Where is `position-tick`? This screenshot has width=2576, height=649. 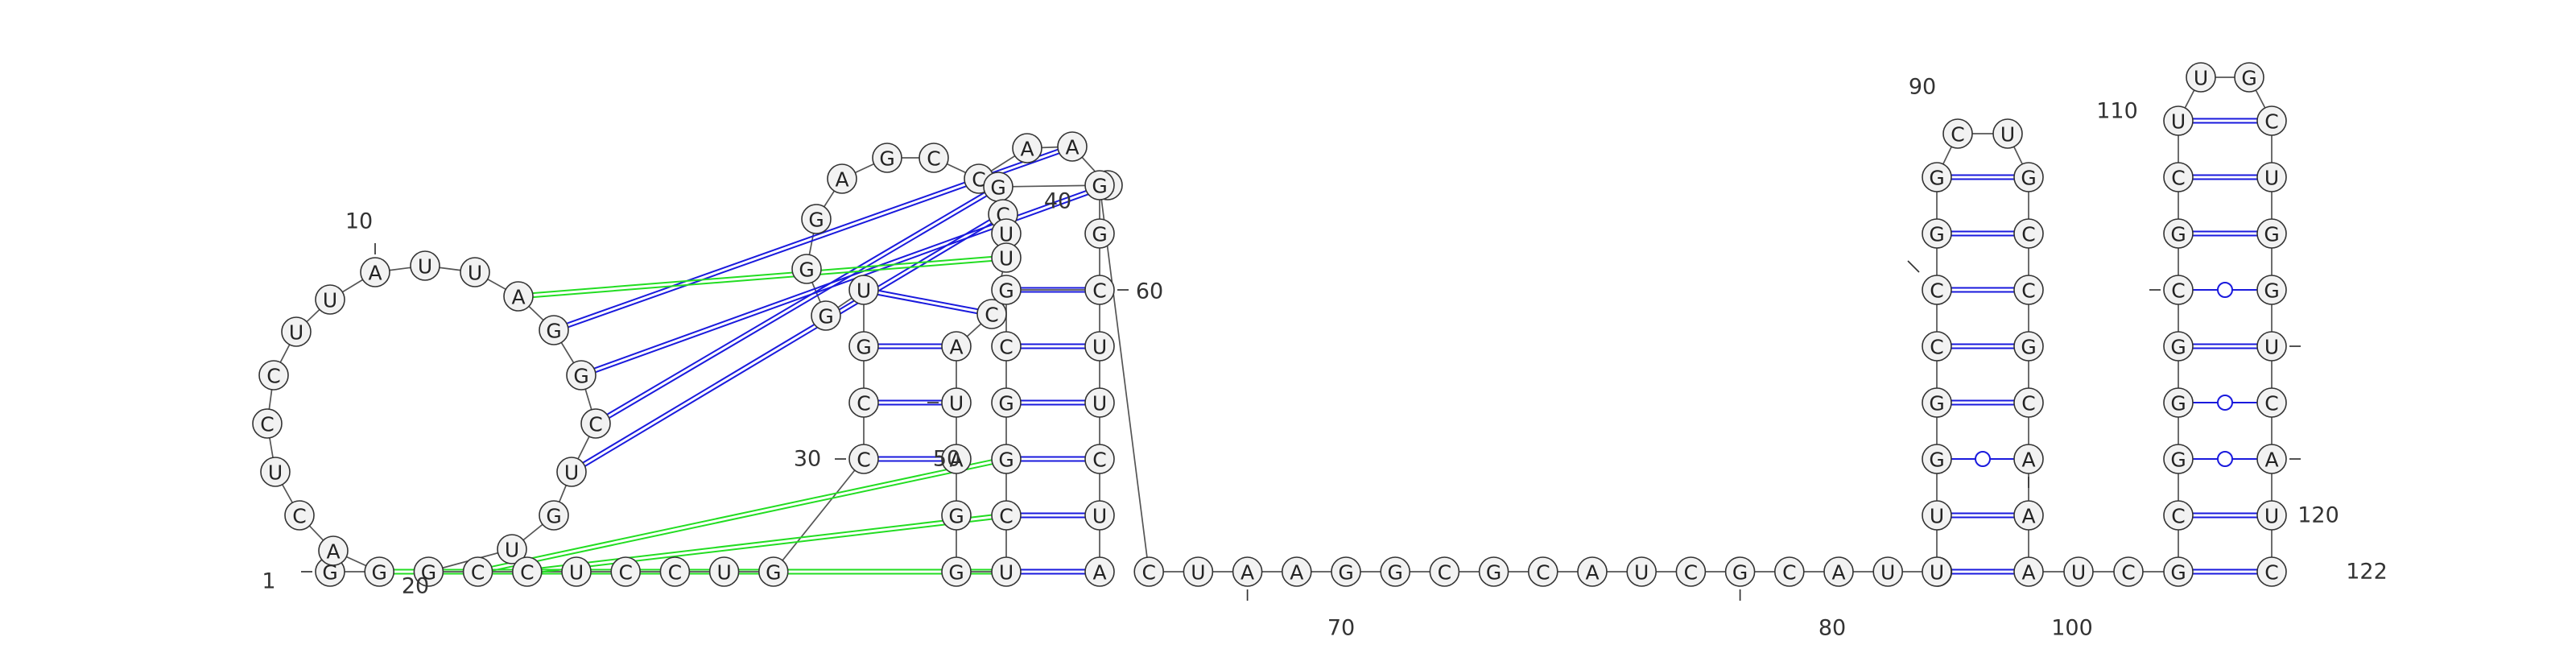
position-tick is located at coordinates (1913, 266).